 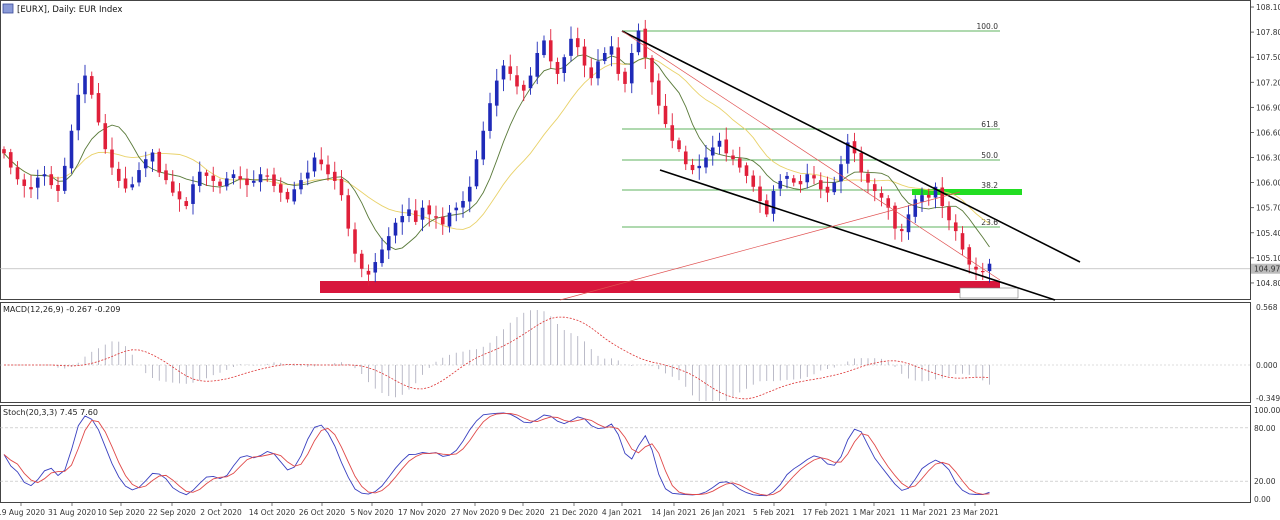 What do you see at coordinates (1268, 132) in the screenshot?
I see `price-tick-label: 106.60` at bounding box center [1268, 132].